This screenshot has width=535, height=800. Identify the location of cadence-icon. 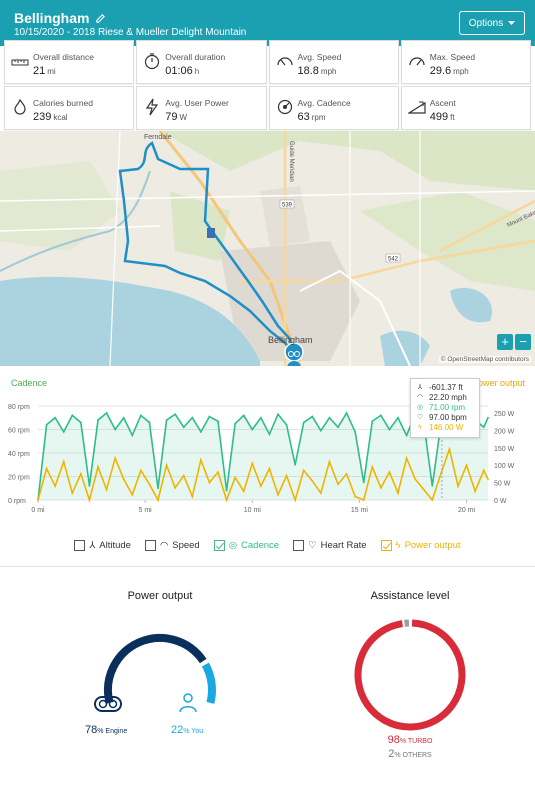
(284, 107).